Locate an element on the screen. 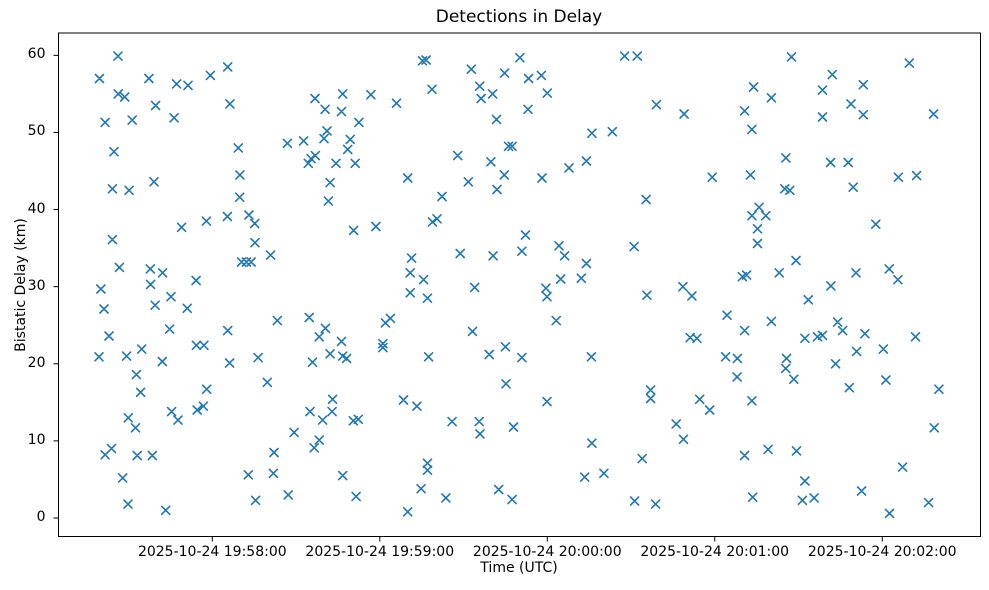 The image size is (989, 590). y-tick-label: 30 is located at coordinates (36, 285).